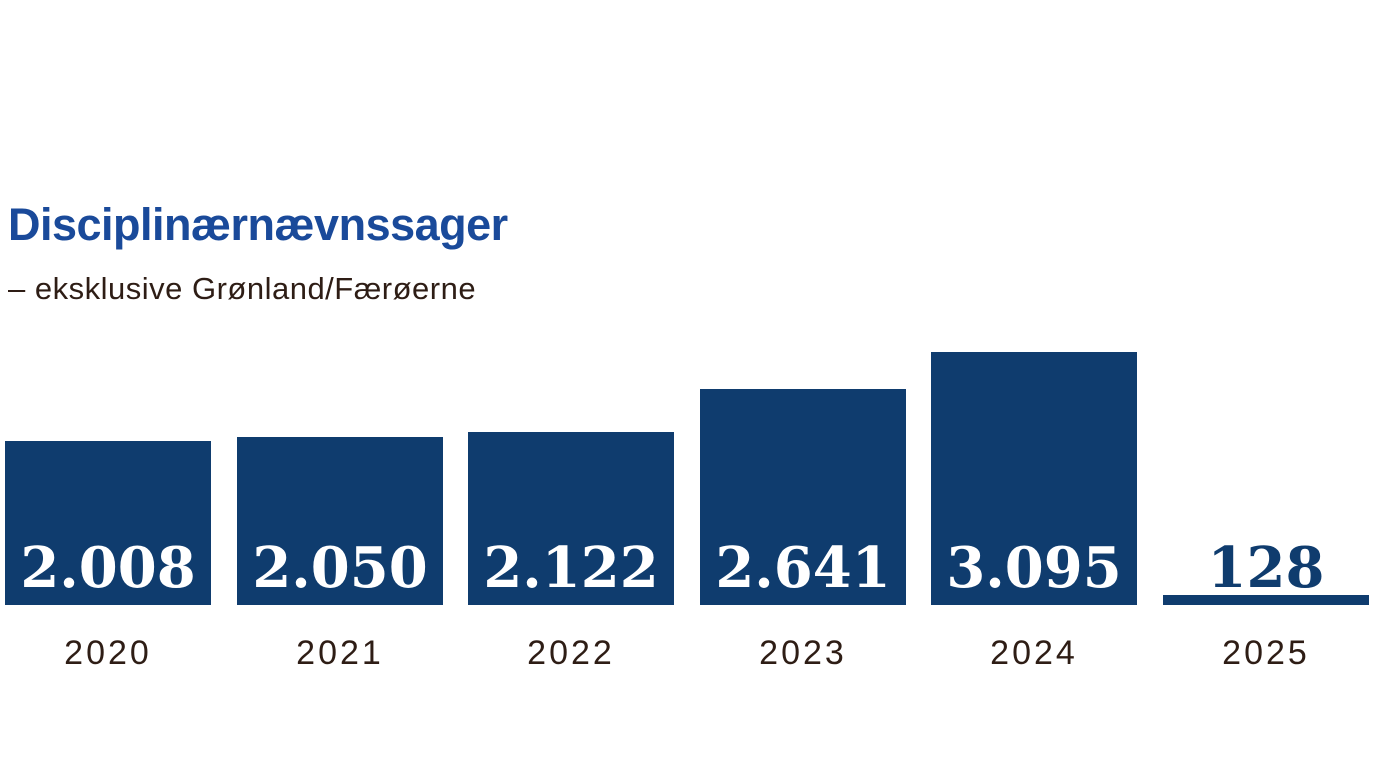 The image size is (1390, 780). What do you see at coordinates (1266, 568) in the screenshot?
I see `bar-value-label-2025: 128` at bounding box center [1266, 568].